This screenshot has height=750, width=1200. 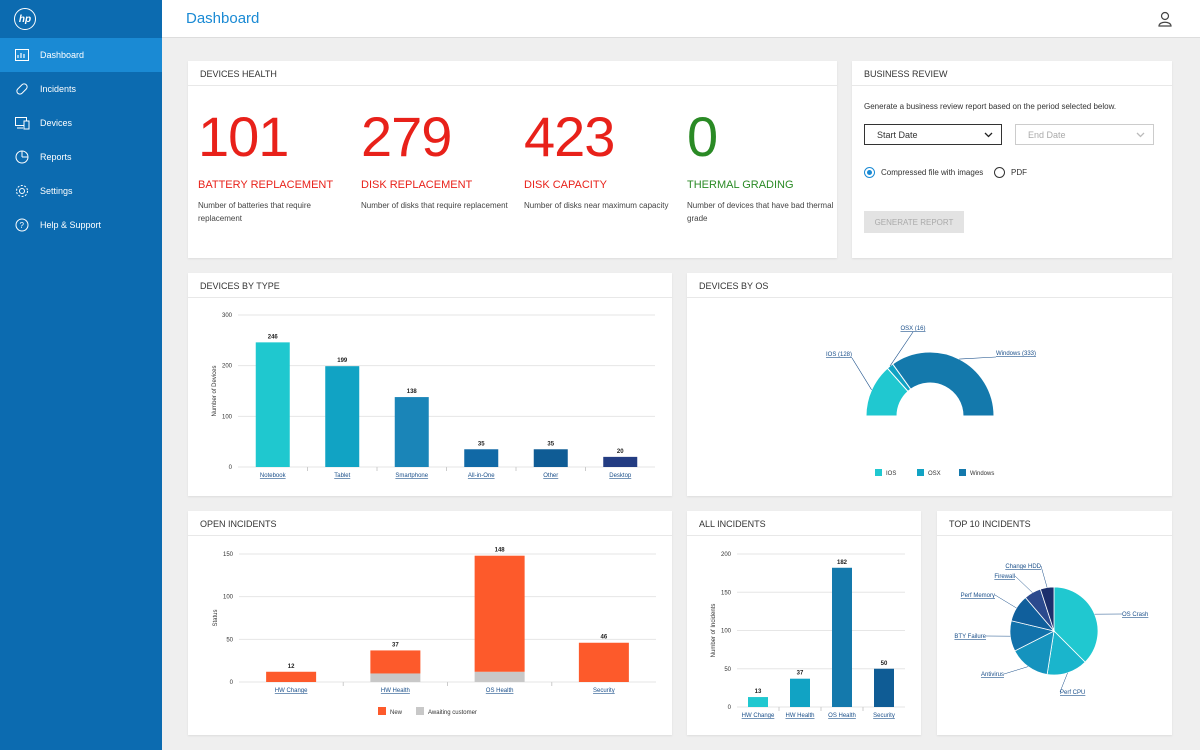 What do you see at coordinates (56, 123) in the screenshot?
I see `sidebar-item-label: Devices` at bounding box center [56, 123].